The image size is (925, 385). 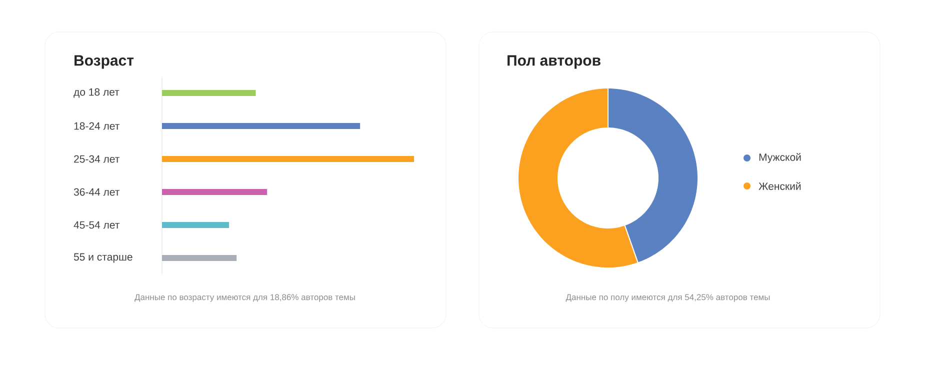 I want to click on y-tick-label: 36-44 лет, so click(x=97, y=192).